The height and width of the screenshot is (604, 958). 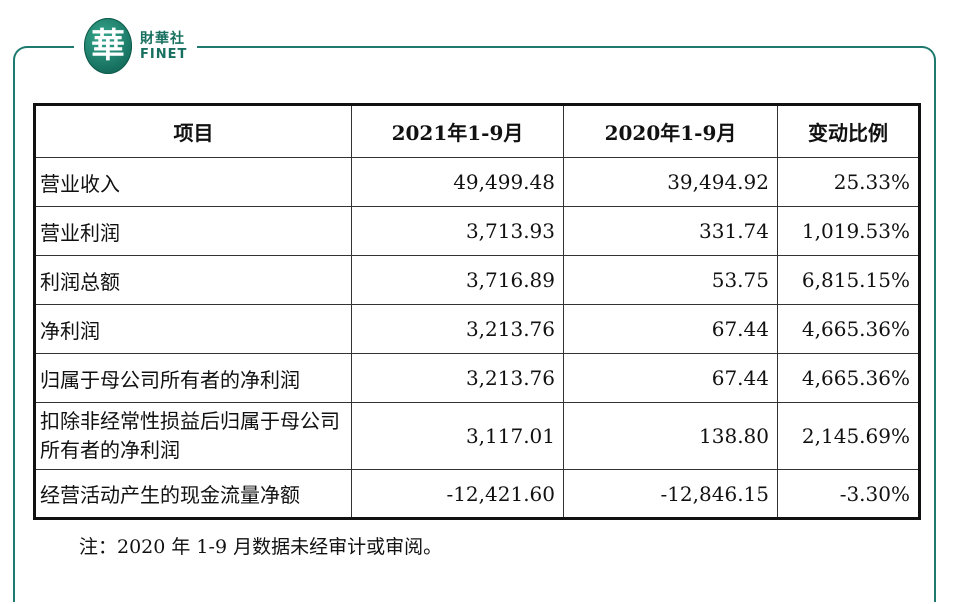 I want to click on table-row: 归属于母公司所有者的净利润 3,213.76 67.44 4,665.36%, so click(x=477, y=378).